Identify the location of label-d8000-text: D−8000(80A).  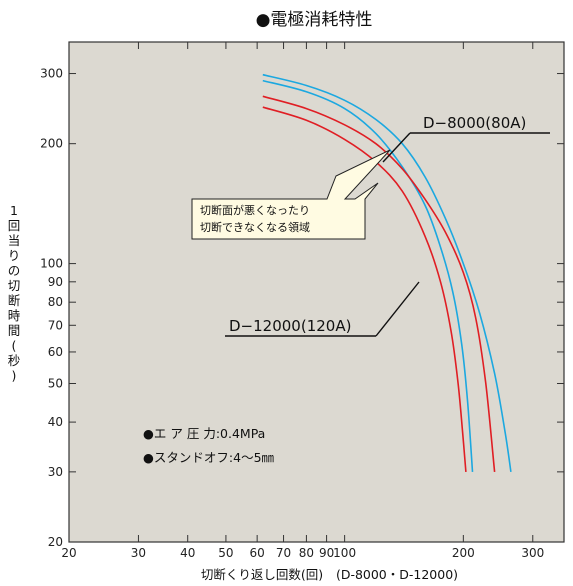
(474, 123).